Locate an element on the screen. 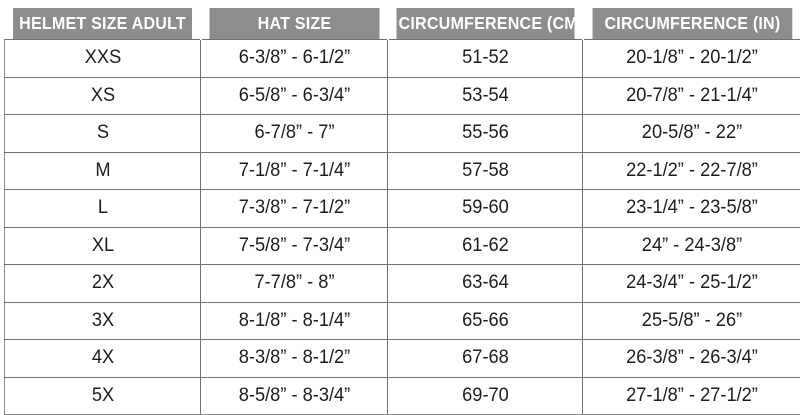 This screenshot has width=800, height=415. cell-circumference-cm: 51-52 is located at coordinates (484, 59).